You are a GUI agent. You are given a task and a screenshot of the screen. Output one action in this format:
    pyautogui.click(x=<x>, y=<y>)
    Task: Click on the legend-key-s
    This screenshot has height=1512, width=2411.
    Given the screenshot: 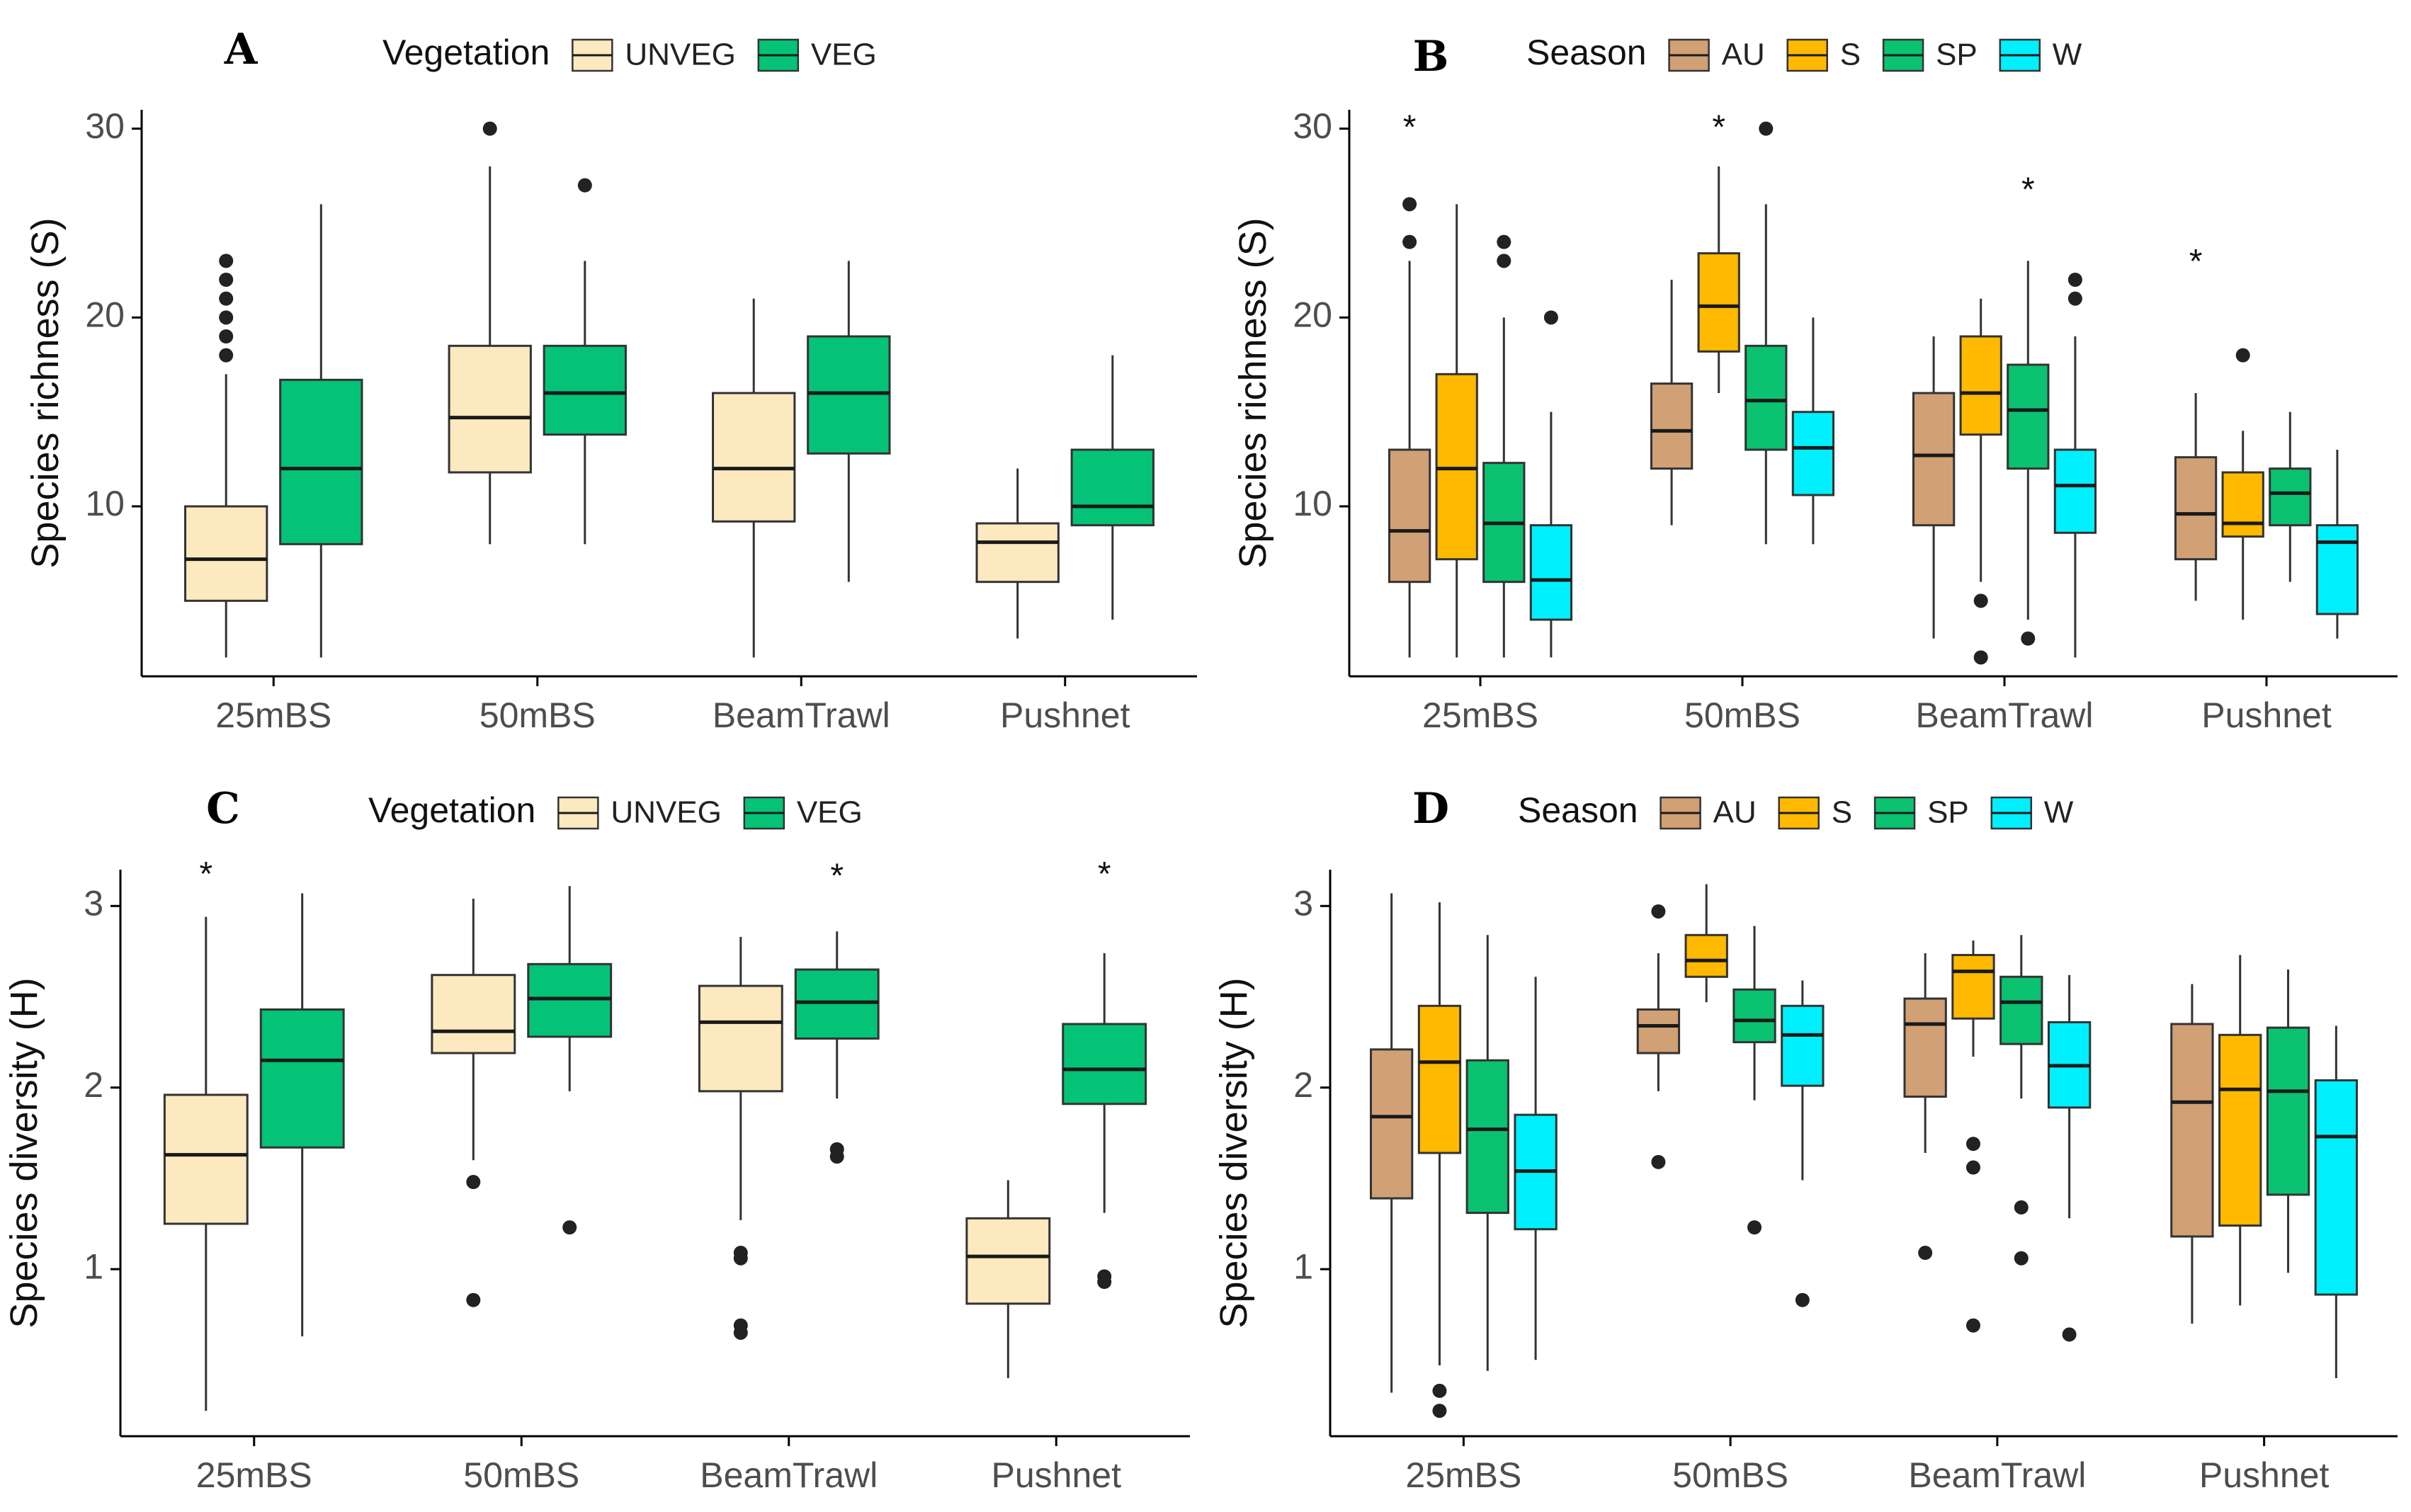 What is the action you would take?
    pyautogui.click(x=1799, y=813)
    